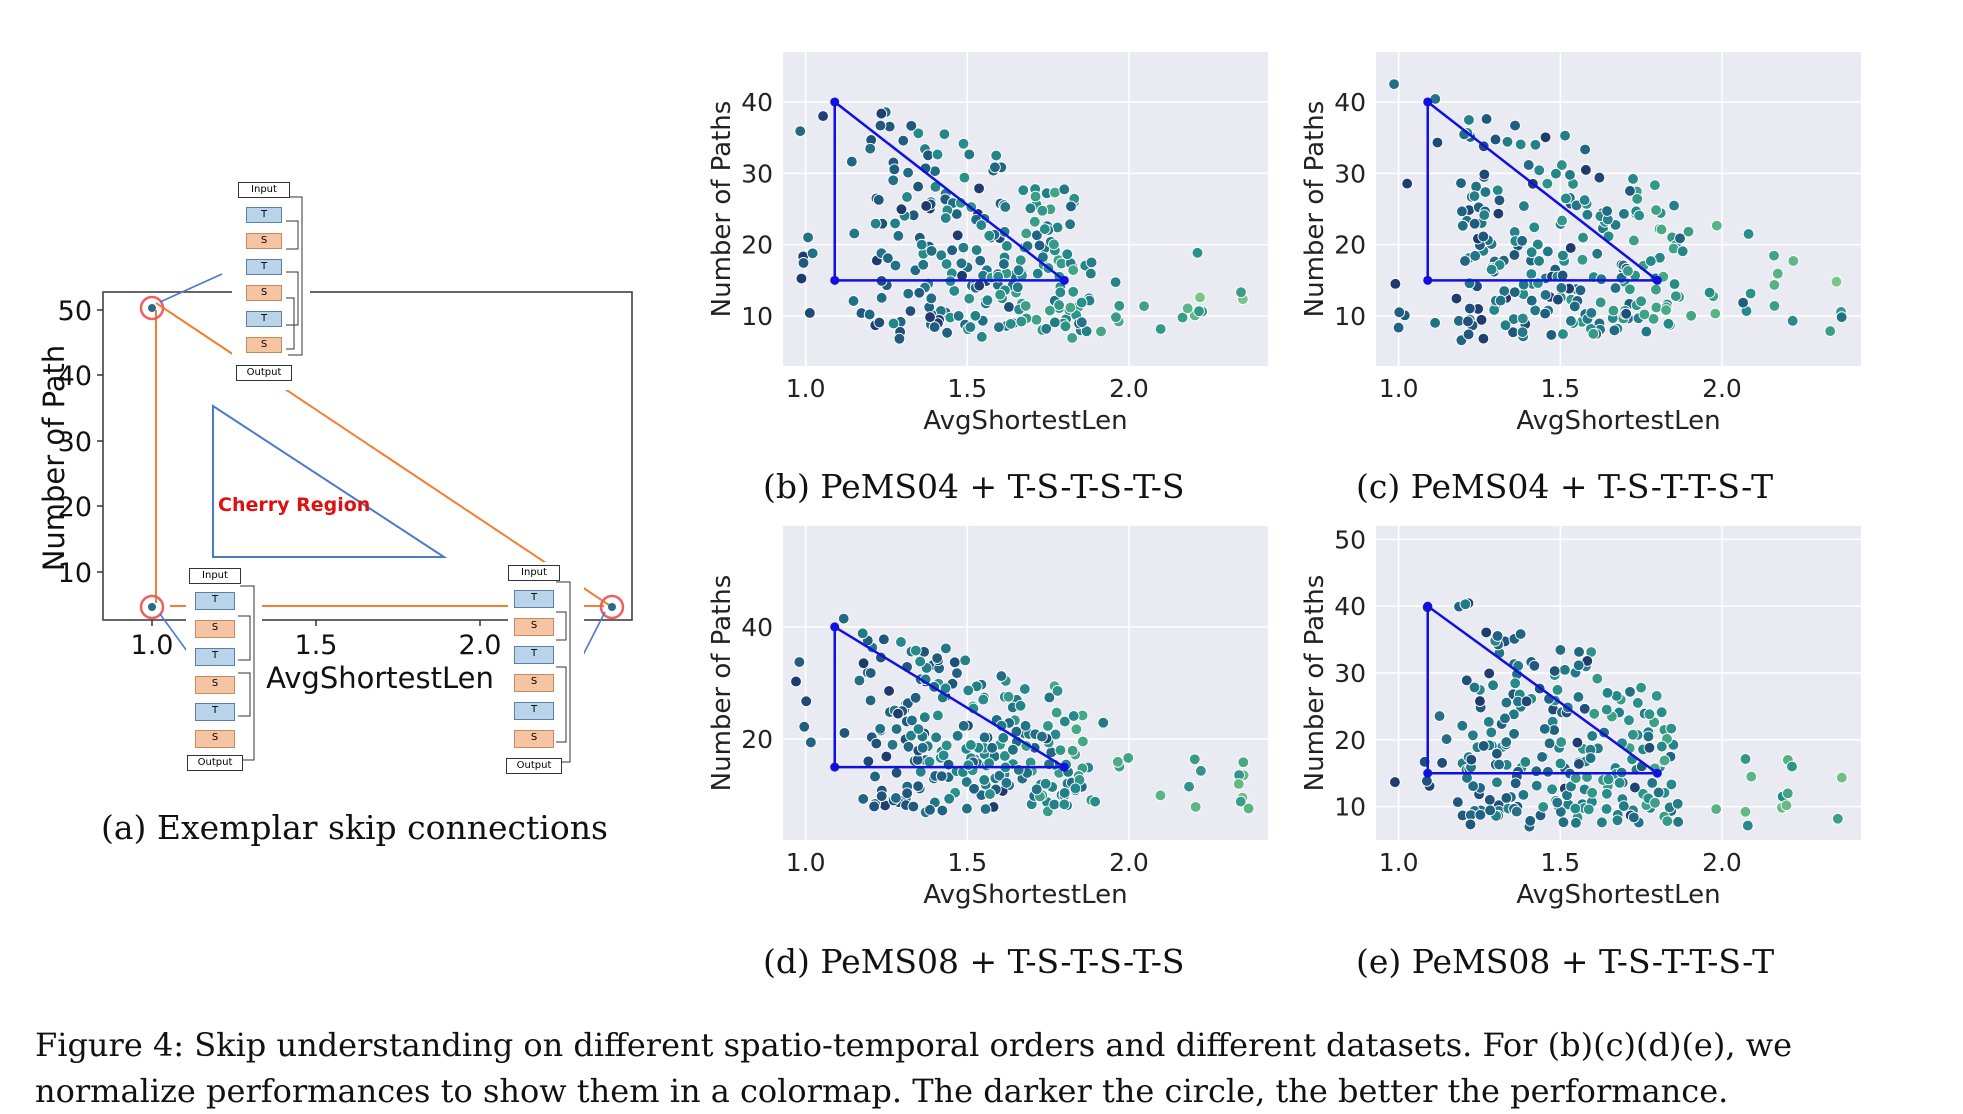  Describe the element at coordinates (1722, 862) in the screenshot. I see `x-tick-label: 2.0` at that location.